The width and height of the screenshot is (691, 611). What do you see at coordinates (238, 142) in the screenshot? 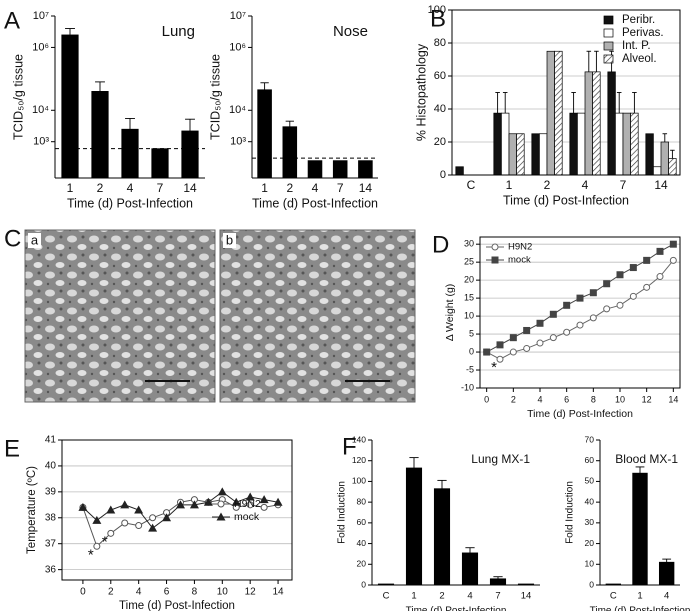
I see `y-tick-label: 10³` at bounding box center [238, 142].